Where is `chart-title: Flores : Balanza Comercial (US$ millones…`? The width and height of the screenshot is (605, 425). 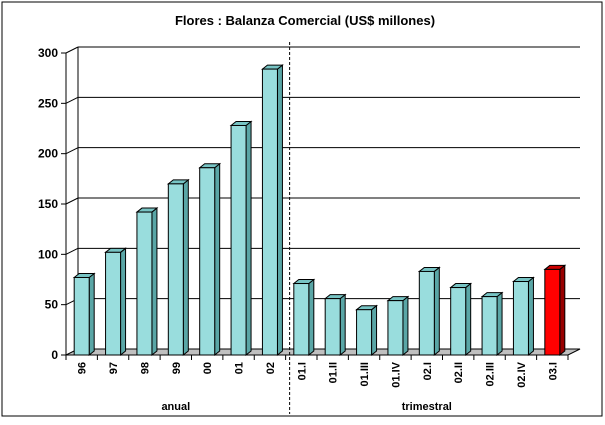
chart-title: Flores : Balanza Comercial (US$ millones… is located at coordinates (305, 20).